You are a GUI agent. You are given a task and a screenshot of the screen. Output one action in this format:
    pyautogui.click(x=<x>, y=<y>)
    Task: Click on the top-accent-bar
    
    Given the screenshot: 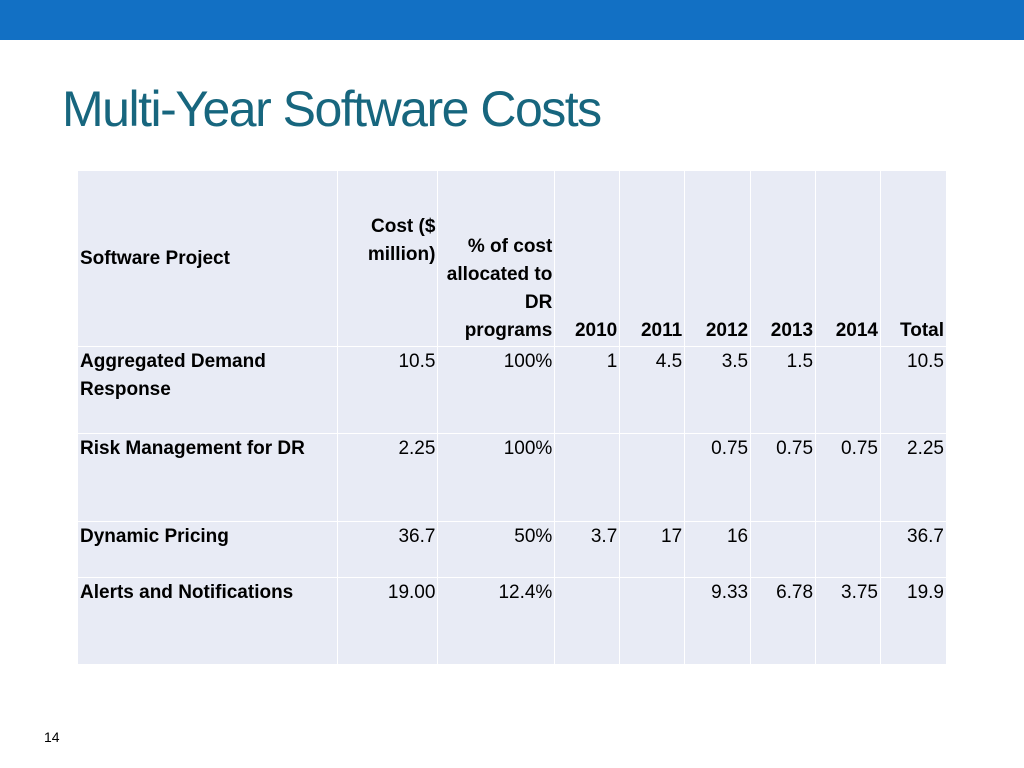 What is the action you would take?
    pyautogui.click(x=512, y=20)
    